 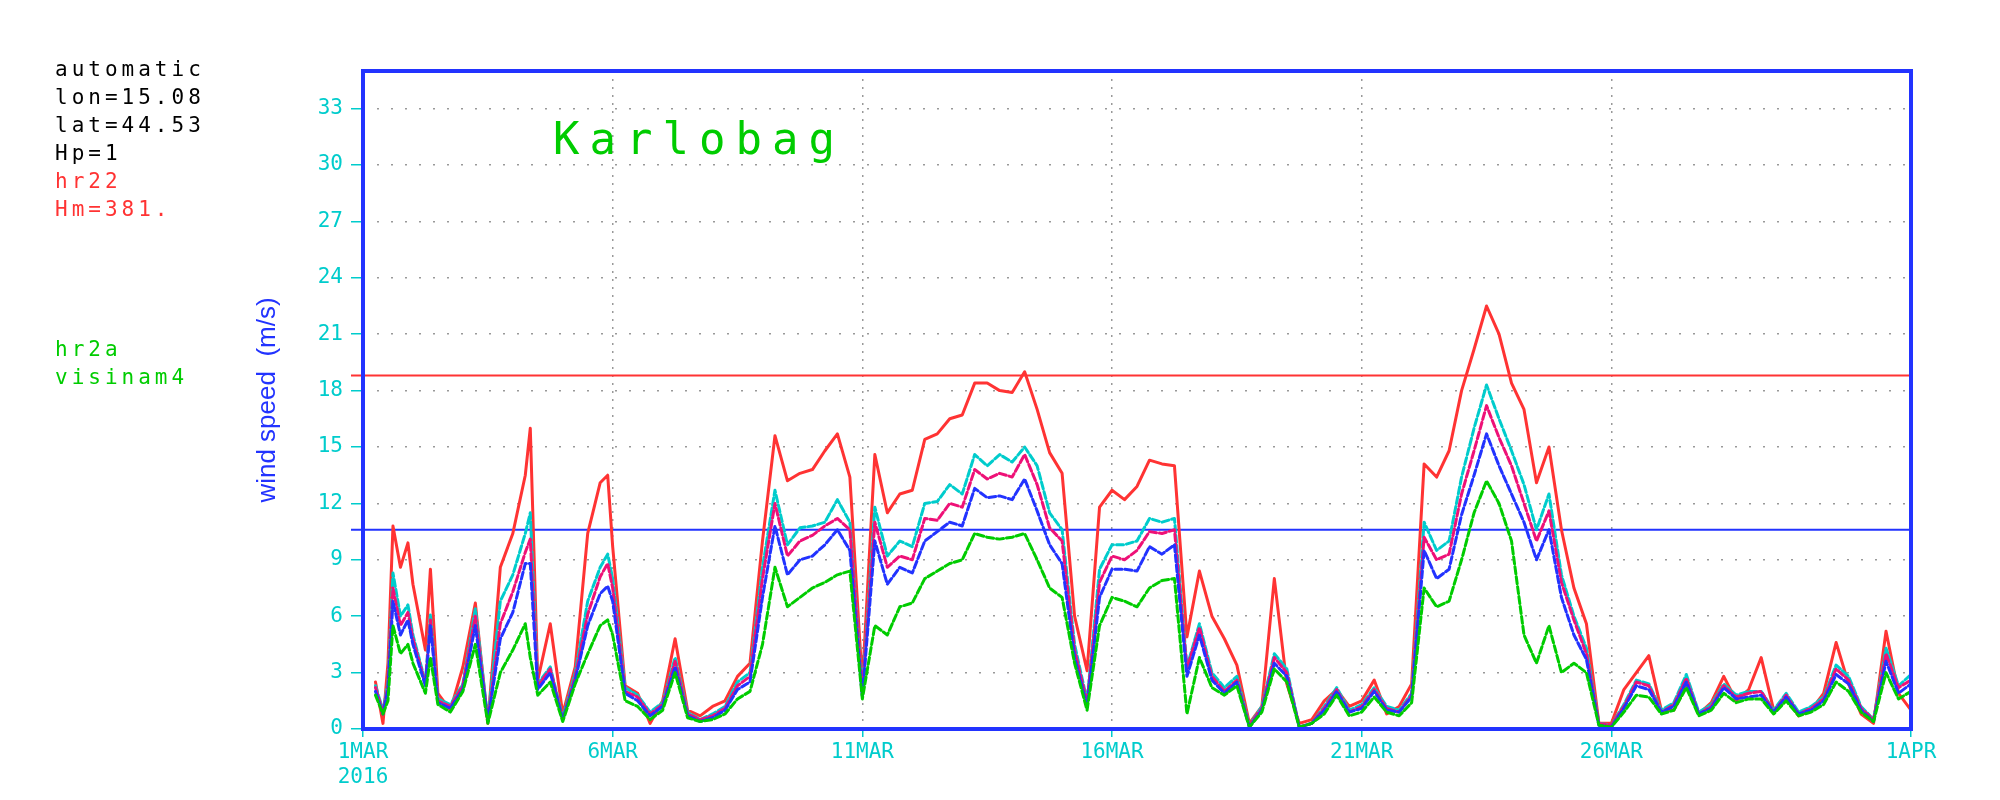 I want to click on x-tick-label: 6MAR, so click(x=613, y=751).